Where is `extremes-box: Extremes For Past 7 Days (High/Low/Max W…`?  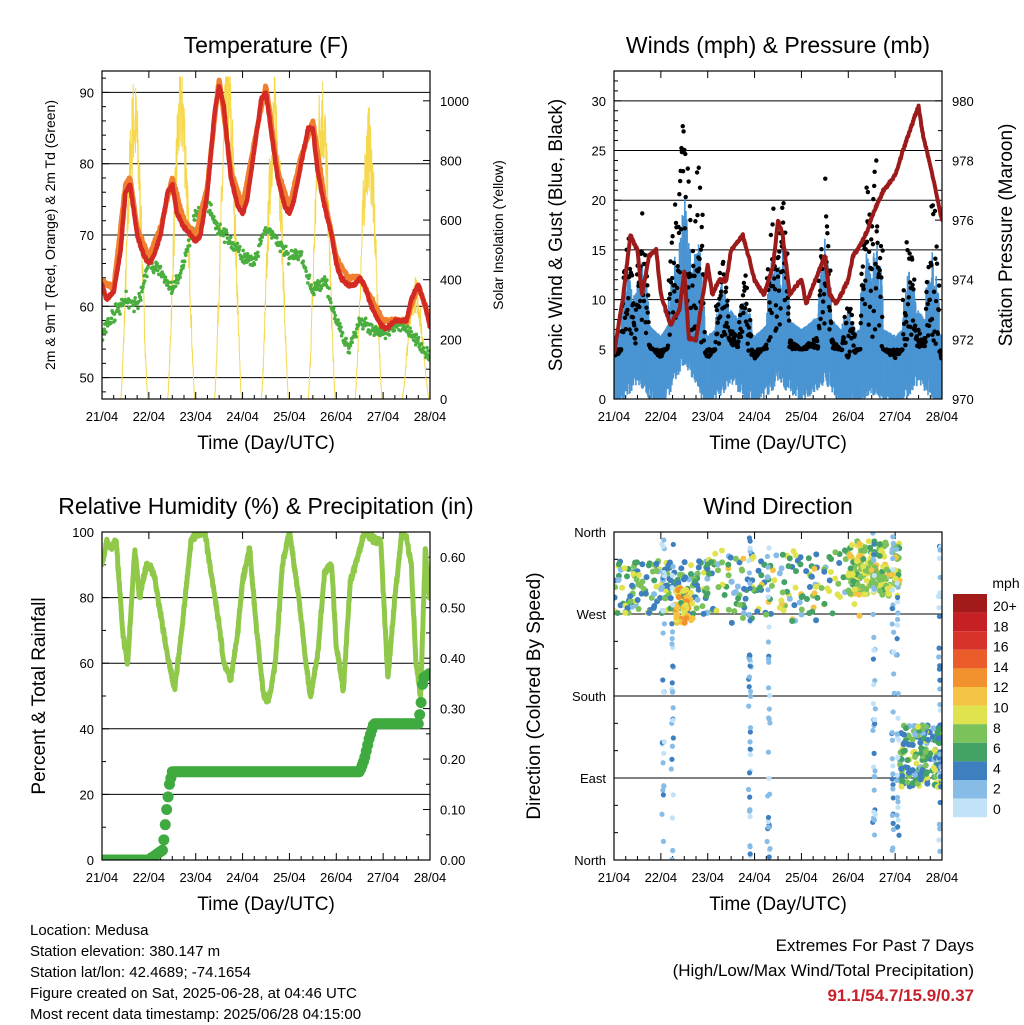 extremes-box: Extremes For Past 7 Days (High/Low/Max W… is located at coordinates (823, 970).